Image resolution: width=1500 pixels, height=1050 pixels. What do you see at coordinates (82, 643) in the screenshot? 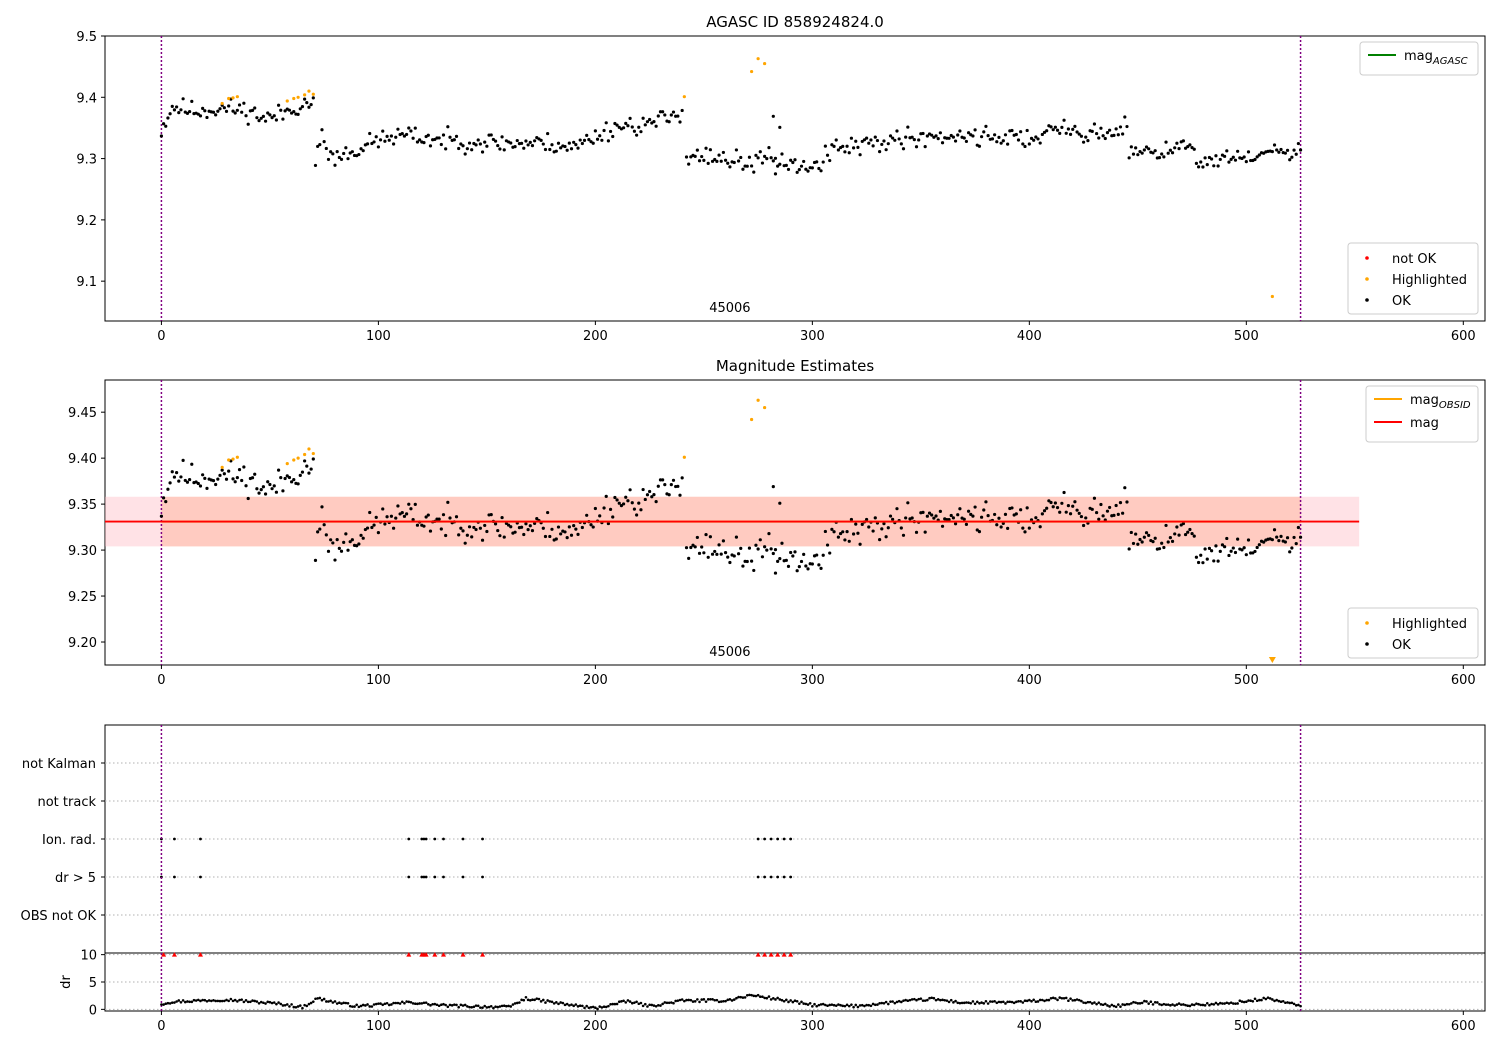
I see `y-tick-label: 9.20` at bounding box center [82, 643].